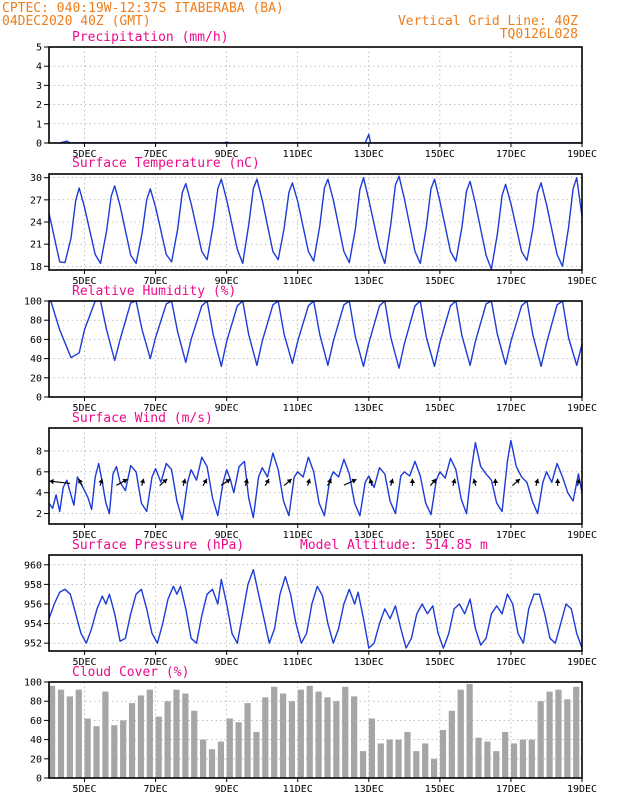 This screenshot has height=800, width=618. What do you see at coordinates (36, 359) in the screenshot?
I see `y-tick-label: 40` at bounding box center [36, 359].